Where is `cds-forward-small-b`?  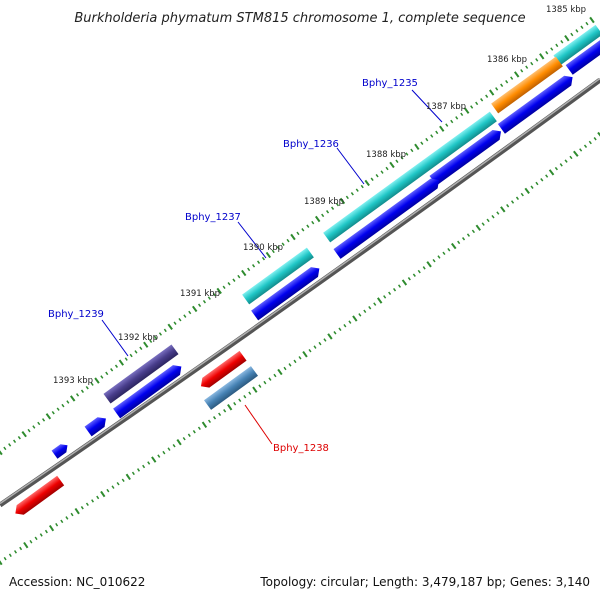
cds-forward-small-b is located at coordinates (59, 451).